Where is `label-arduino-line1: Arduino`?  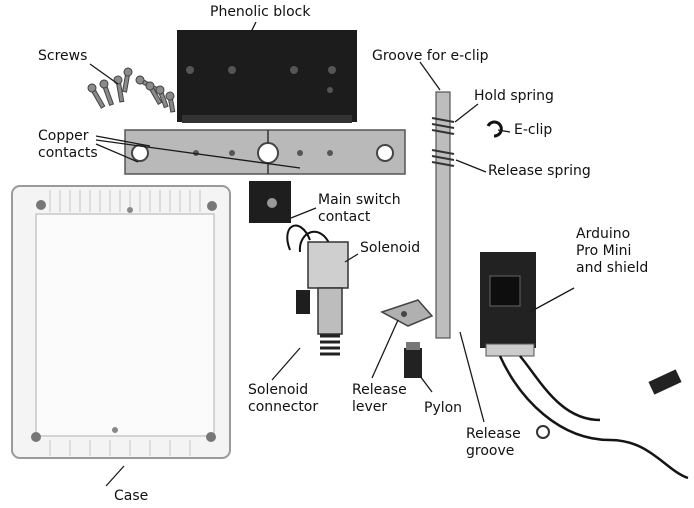
label-arduino-line1: Arduino is located at coordinates (603, 234).